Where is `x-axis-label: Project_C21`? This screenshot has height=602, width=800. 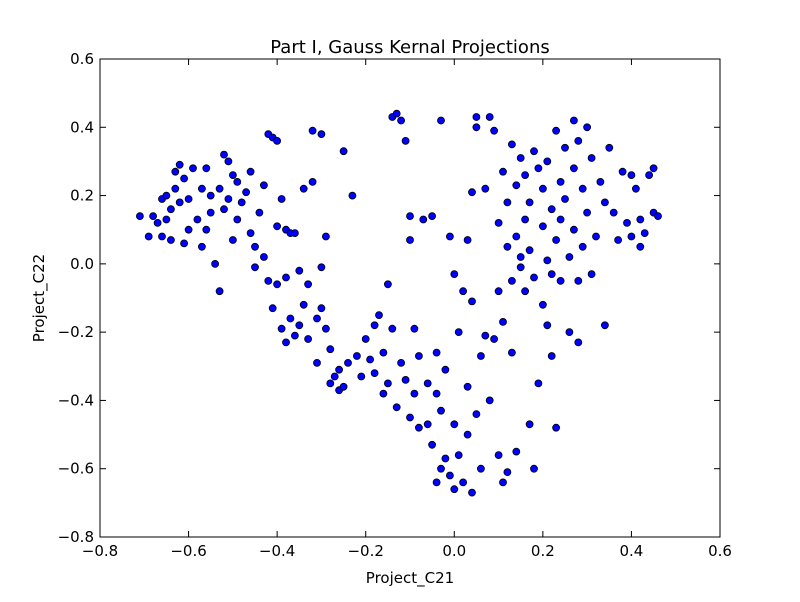 x-axis-label: Project_C21 is located at coordinates (410, 578).